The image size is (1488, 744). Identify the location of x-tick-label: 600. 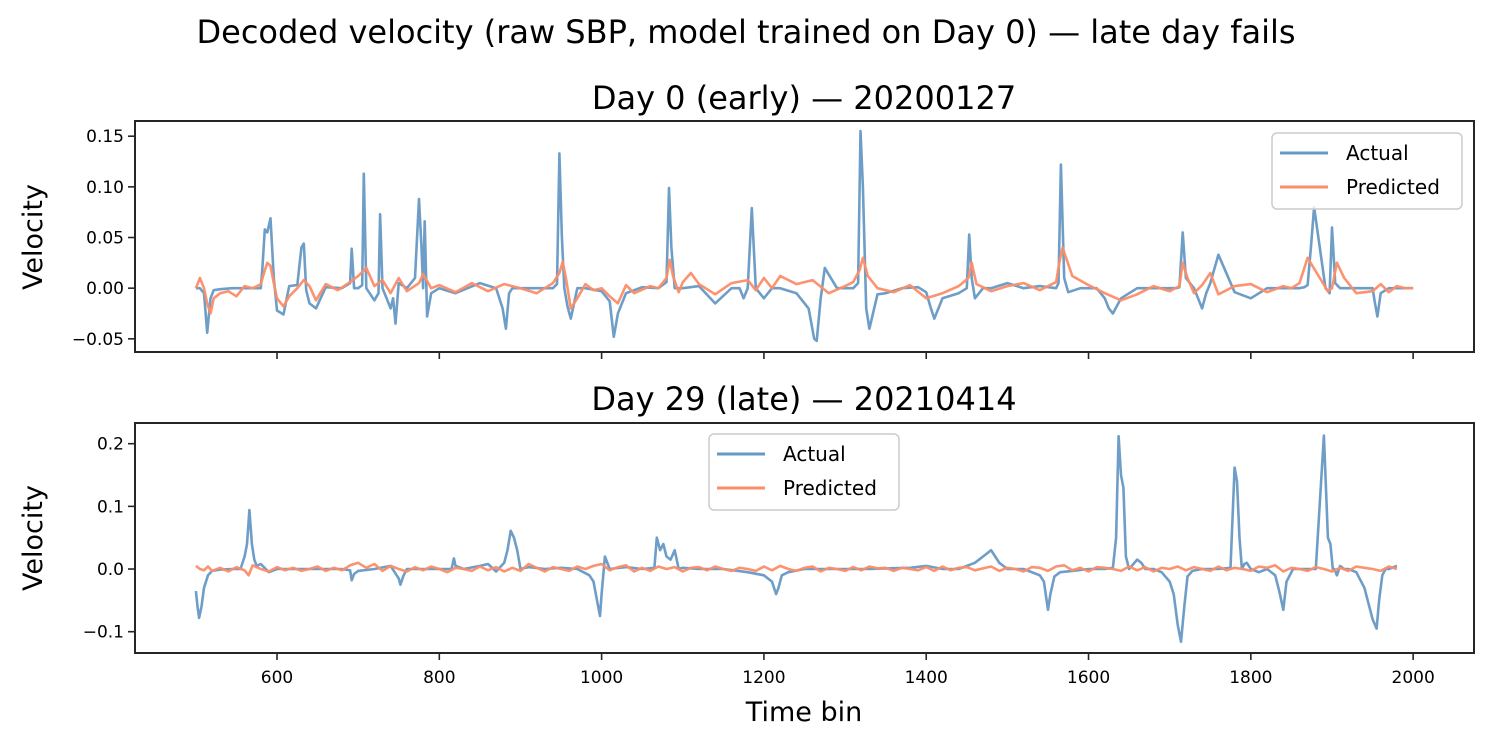
(277, 678).